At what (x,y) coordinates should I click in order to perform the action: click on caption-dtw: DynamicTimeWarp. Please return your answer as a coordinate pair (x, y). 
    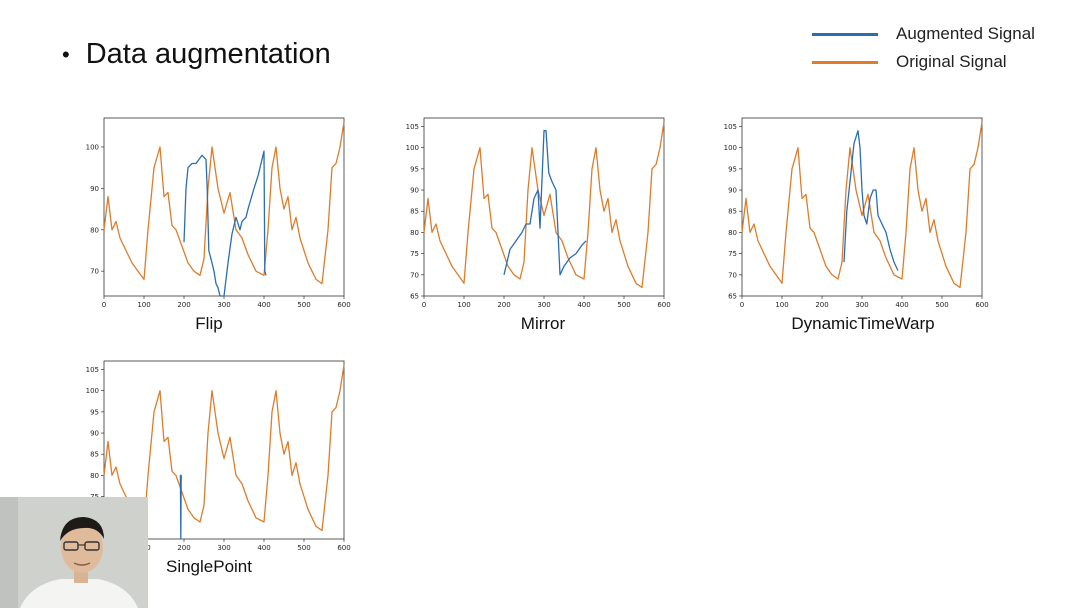
    Looking at the image, I should click on (863, 323).